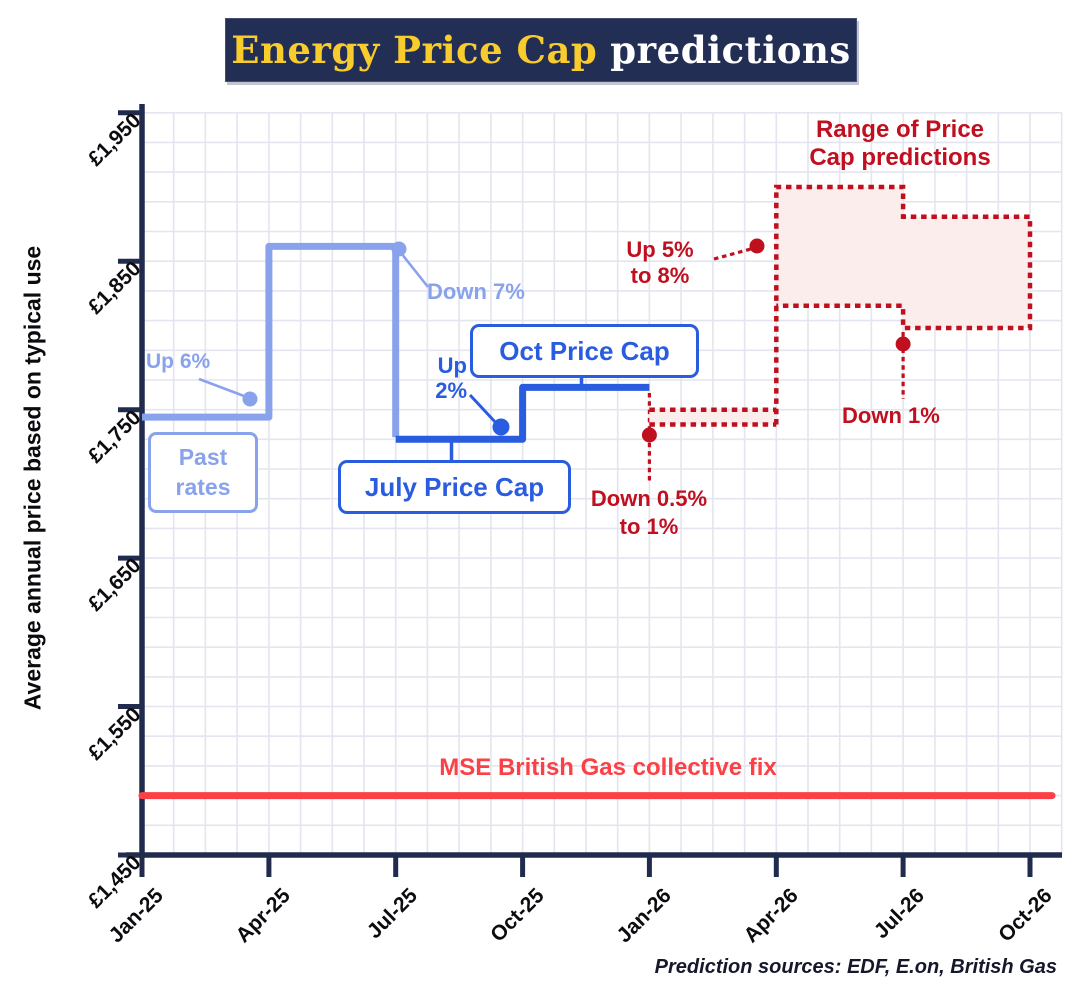 The height and width of the screenshot is (993, 1080). I want to click on annotation-range-title: Range of Price Cap predictions, so click(900, 144).